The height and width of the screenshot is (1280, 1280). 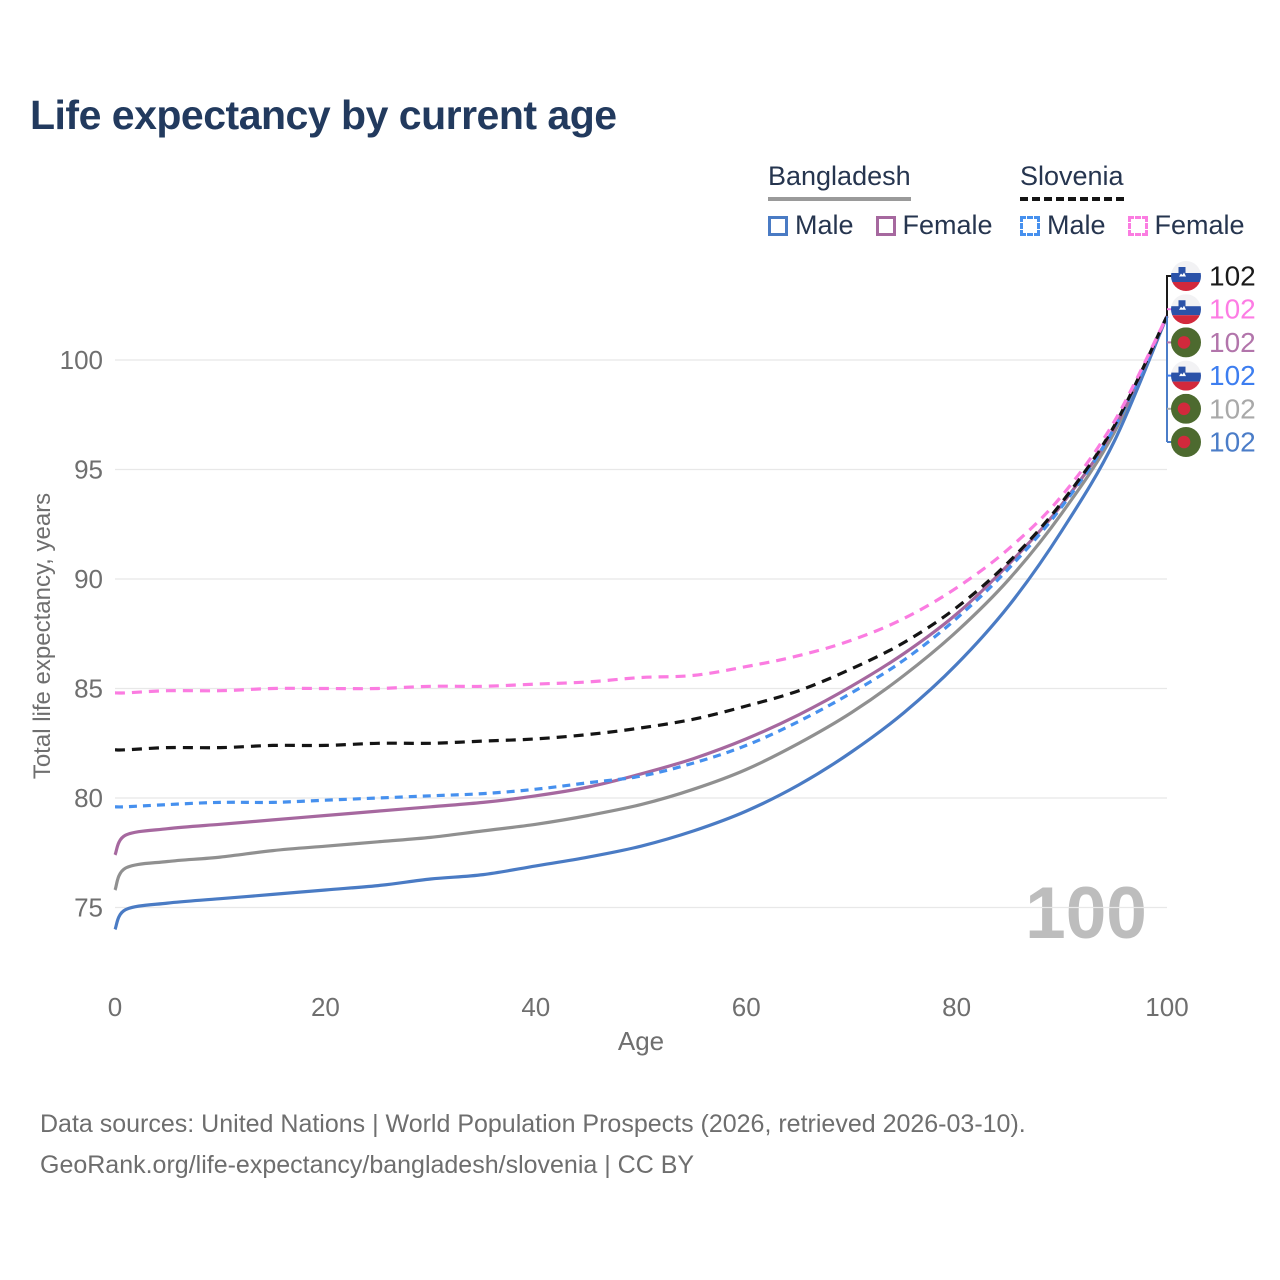 I want to click on x-tick-20: 20, so click(x=325, y=1007).